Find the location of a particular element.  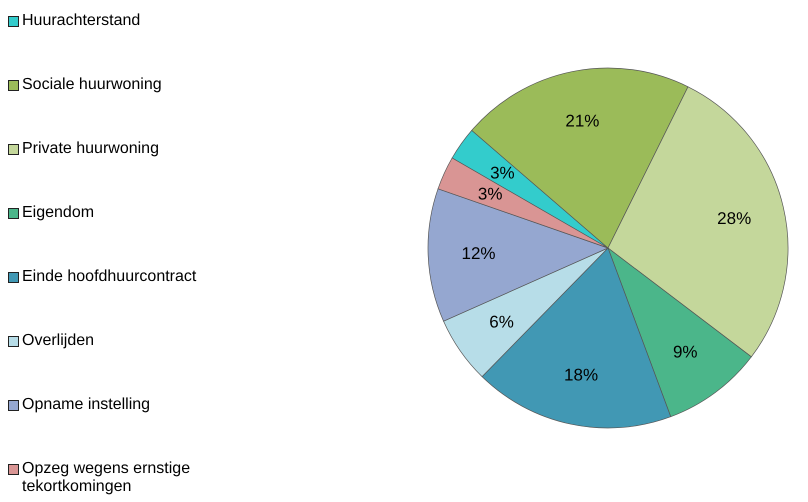

legend-label: Overlijden is located at coordinates (59, 341).